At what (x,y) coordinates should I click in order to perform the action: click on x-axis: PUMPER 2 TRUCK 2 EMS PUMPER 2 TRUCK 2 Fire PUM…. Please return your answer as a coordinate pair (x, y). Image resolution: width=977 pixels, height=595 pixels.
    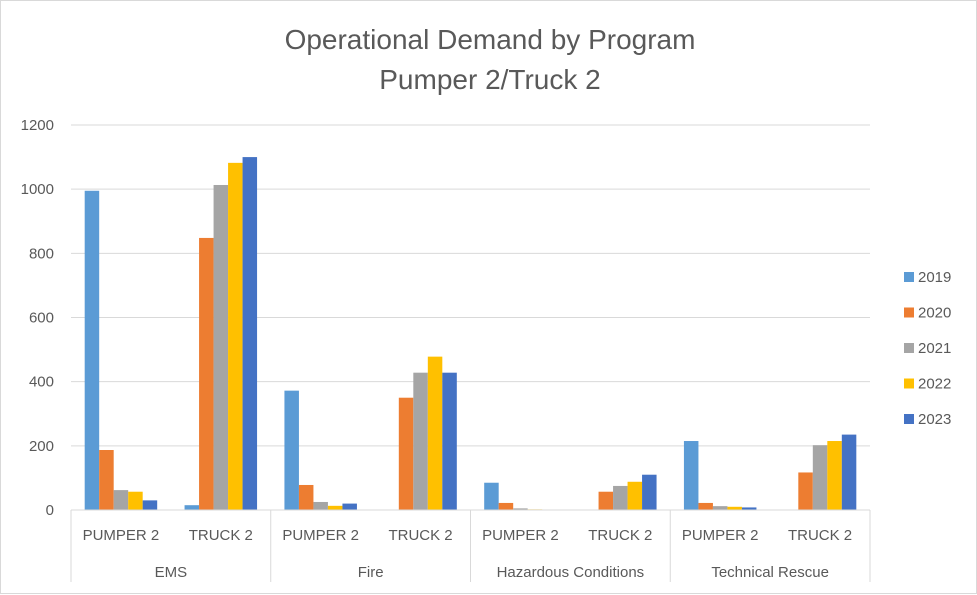
    Looking at the image, I should click on (470, 546).